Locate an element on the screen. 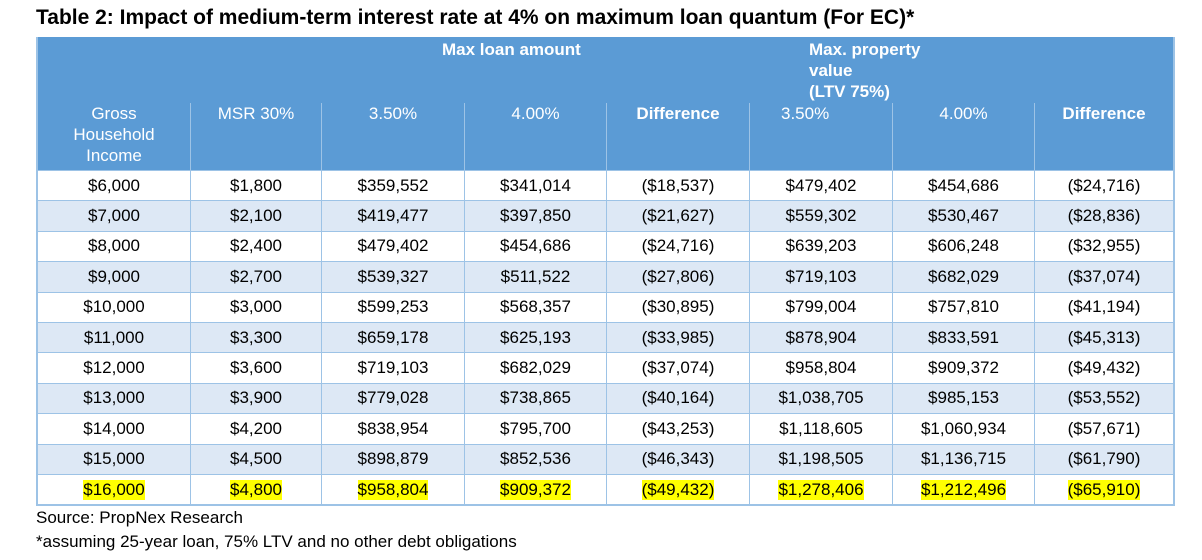 Image resolution: width=1202 pixels, height=560 pixels. cell-property-400: $1,212,496 is located at coordinates (963, 489).